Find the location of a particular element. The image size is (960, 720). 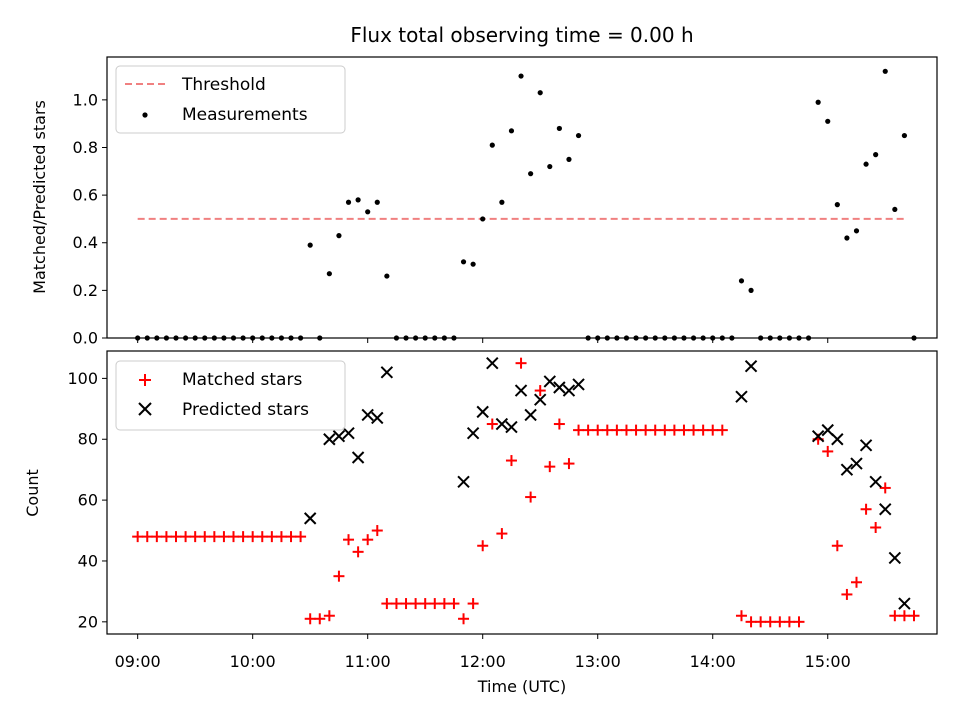

x-tick-label: 10:00 is located at coordinates (253, 661).